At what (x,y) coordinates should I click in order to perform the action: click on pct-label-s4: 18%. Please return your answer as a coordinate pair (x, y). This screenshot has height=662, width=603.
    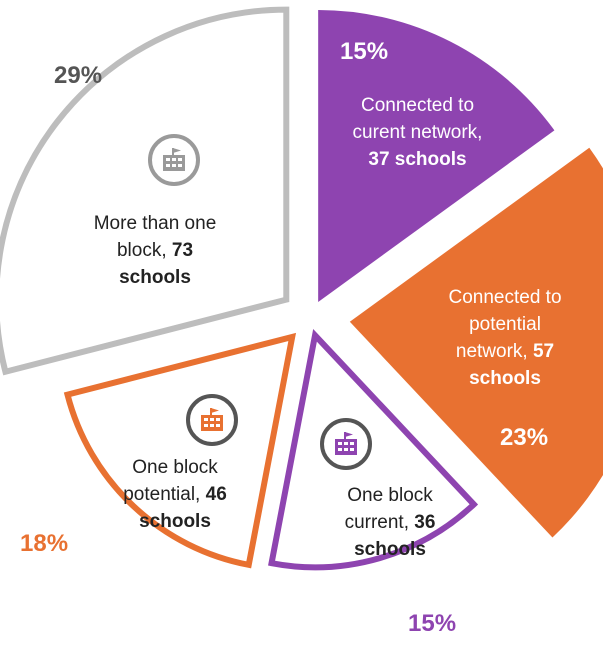
    Looking at the image, I should click on (44, 543).